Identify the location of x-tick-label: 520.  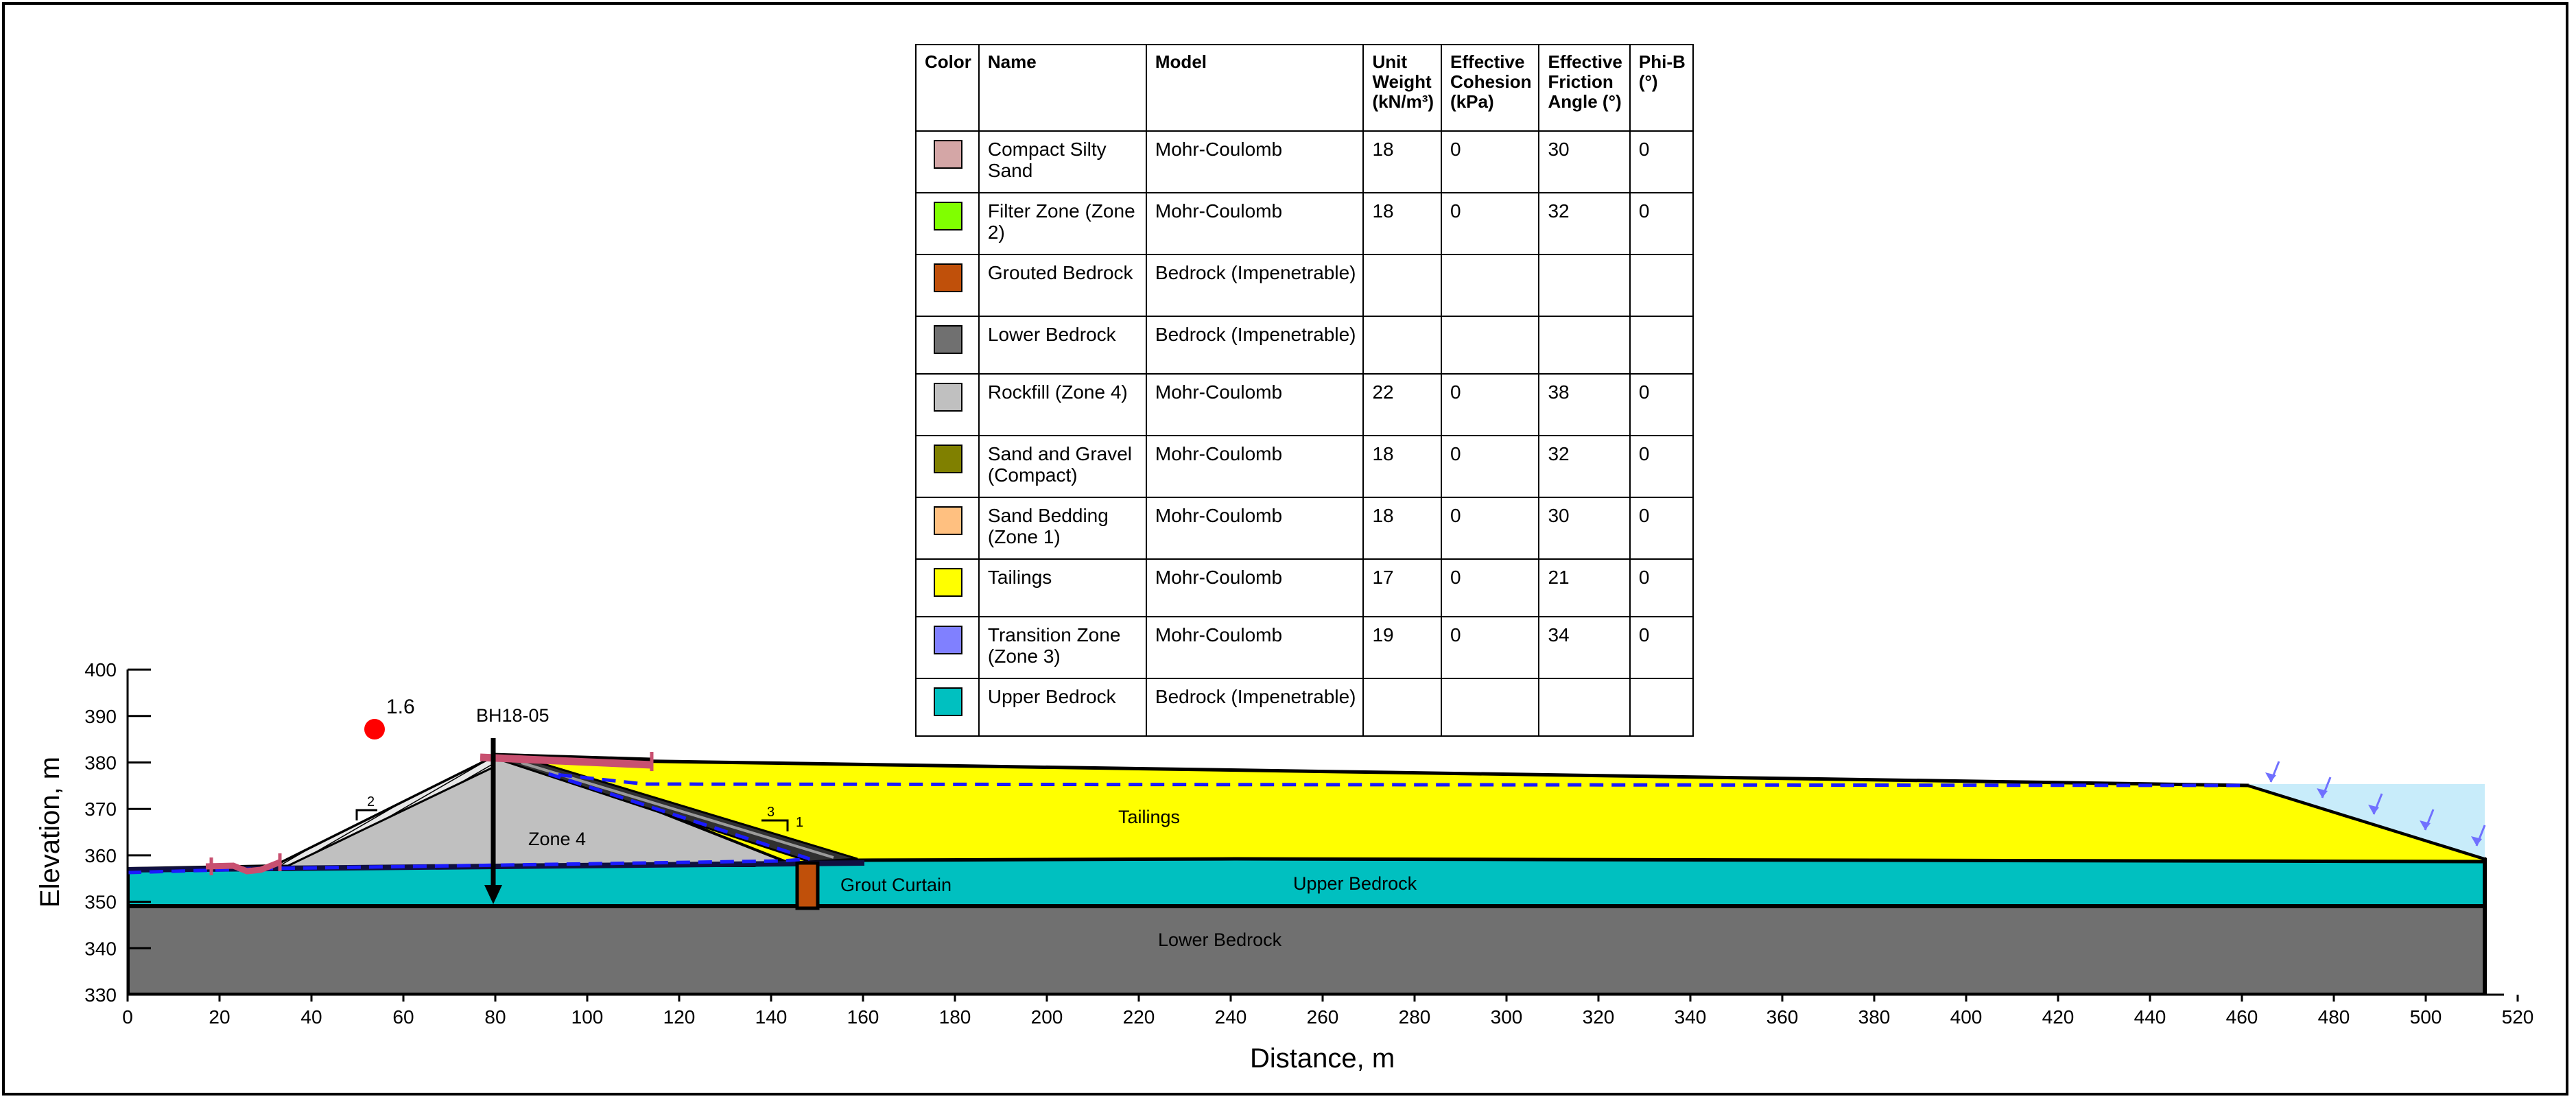
(2518, 1017).